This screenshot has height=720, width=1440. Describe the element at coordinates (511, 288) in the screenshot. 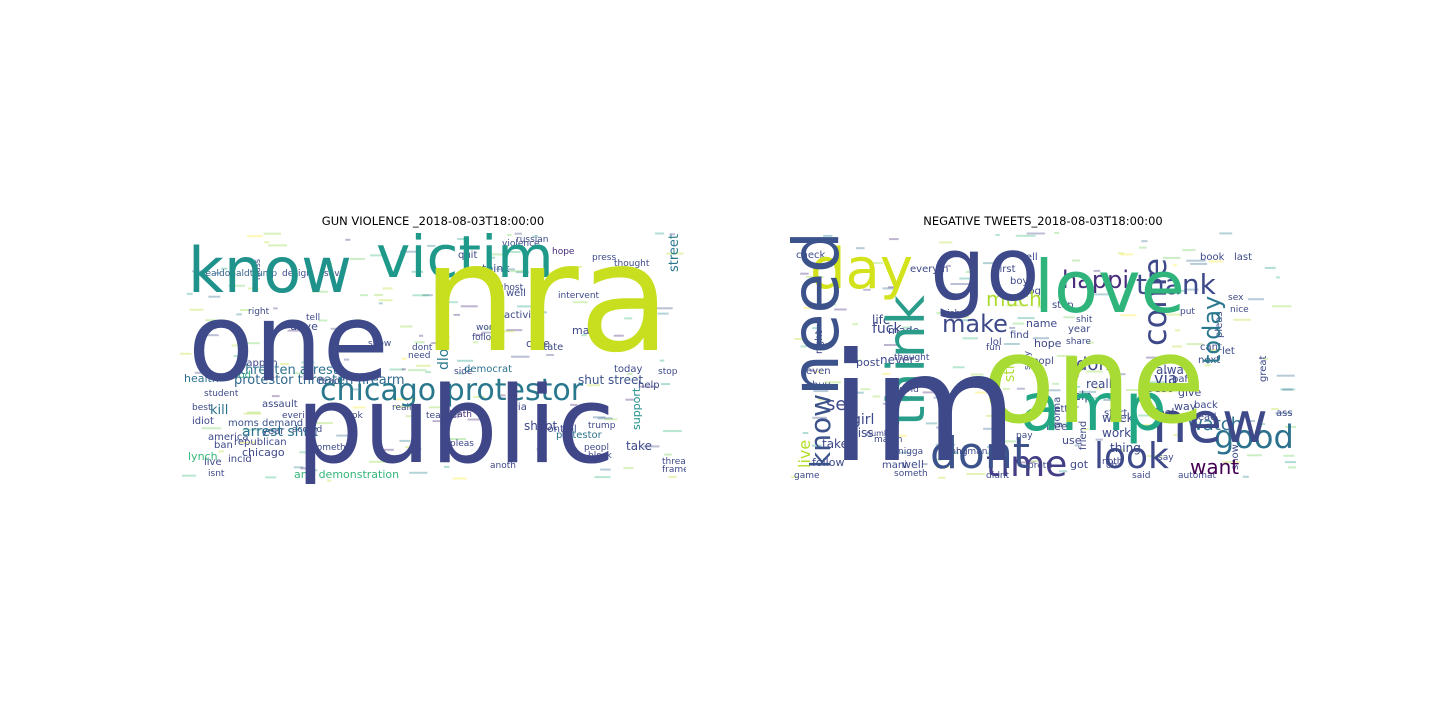

I see `cloud-word: ghost` at that location.